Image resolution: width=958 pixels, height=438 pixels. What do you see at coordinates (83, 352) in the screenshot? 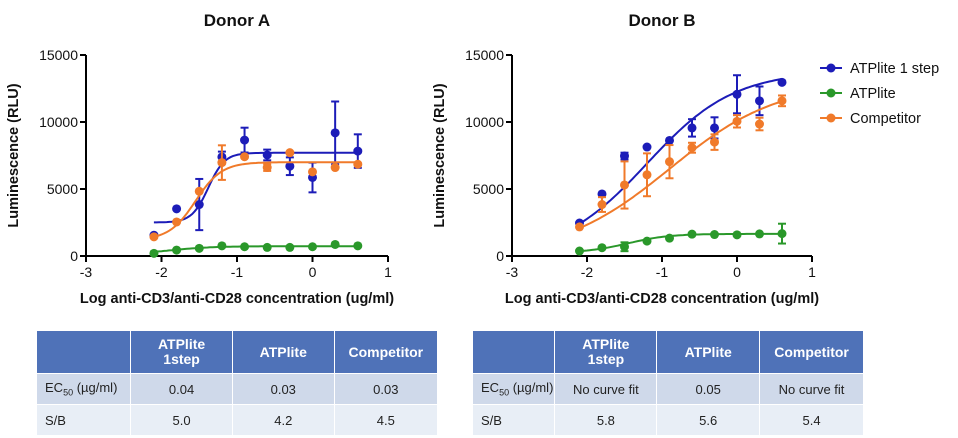
I see `header-empty` at bounding box center [83, 352].